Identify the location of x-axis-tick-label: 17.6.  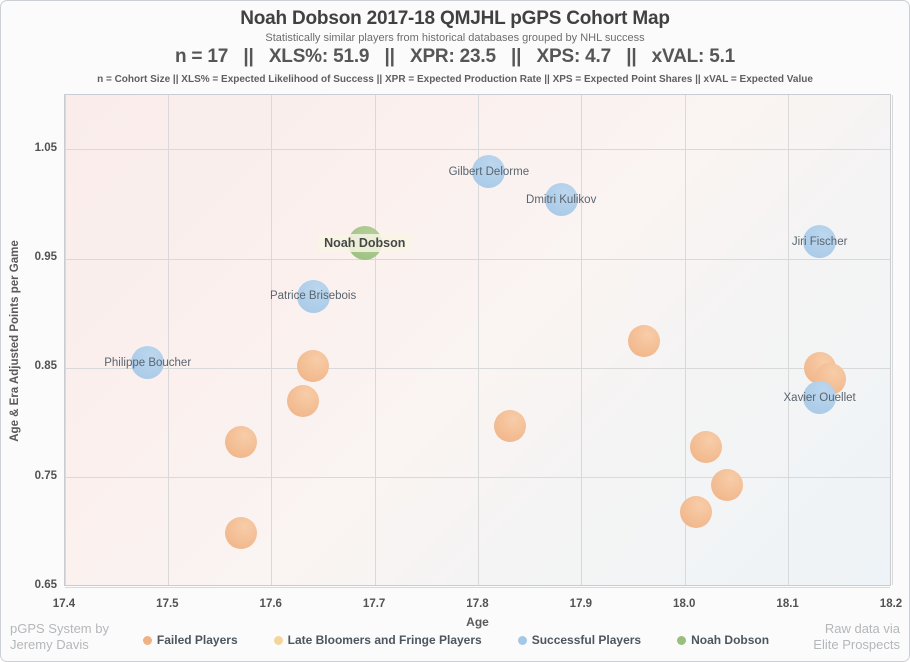
(270, 604).